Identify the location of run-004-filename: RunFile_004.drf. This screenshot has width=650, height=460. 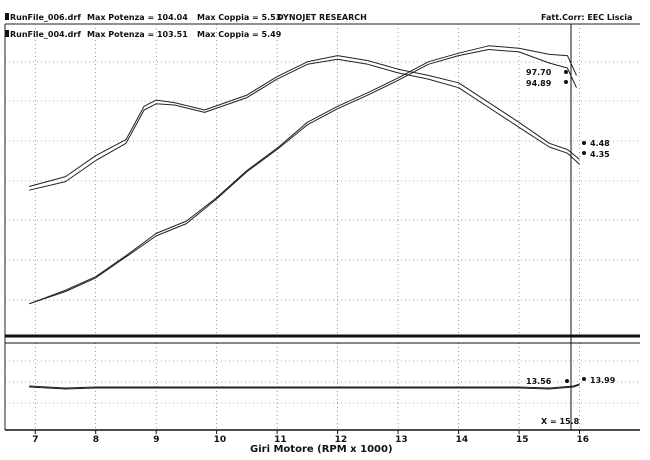
(45, 34).